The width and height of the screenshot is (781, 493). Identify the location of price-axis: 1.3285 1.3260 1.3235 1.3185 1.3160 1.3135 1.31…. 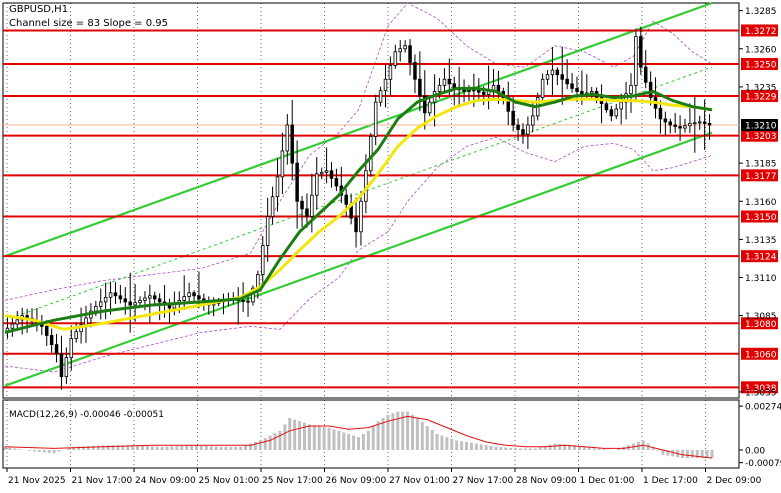
(758, 202).